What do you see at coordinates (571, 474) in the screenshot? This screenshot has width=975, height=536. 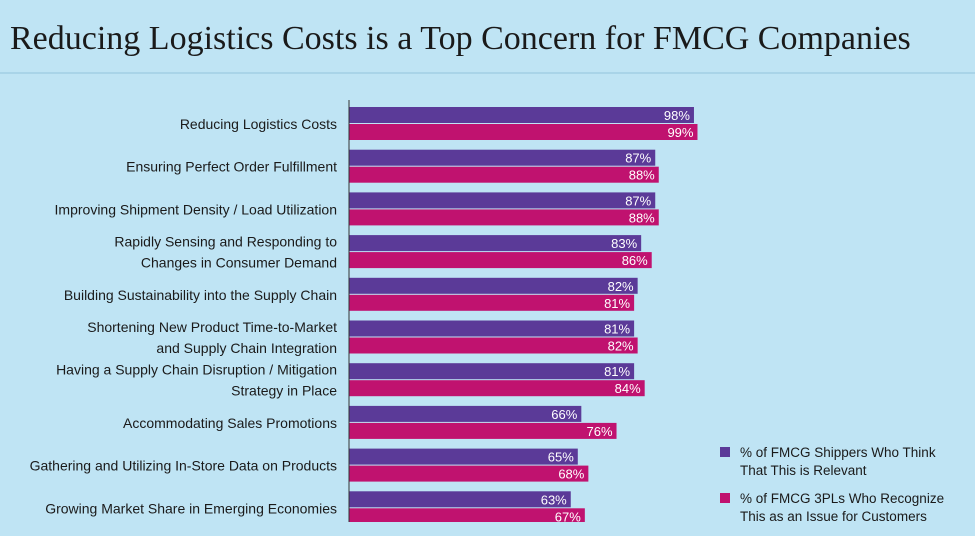 I see `data-label-3pls: 68%` at bounding box center [571, 474].